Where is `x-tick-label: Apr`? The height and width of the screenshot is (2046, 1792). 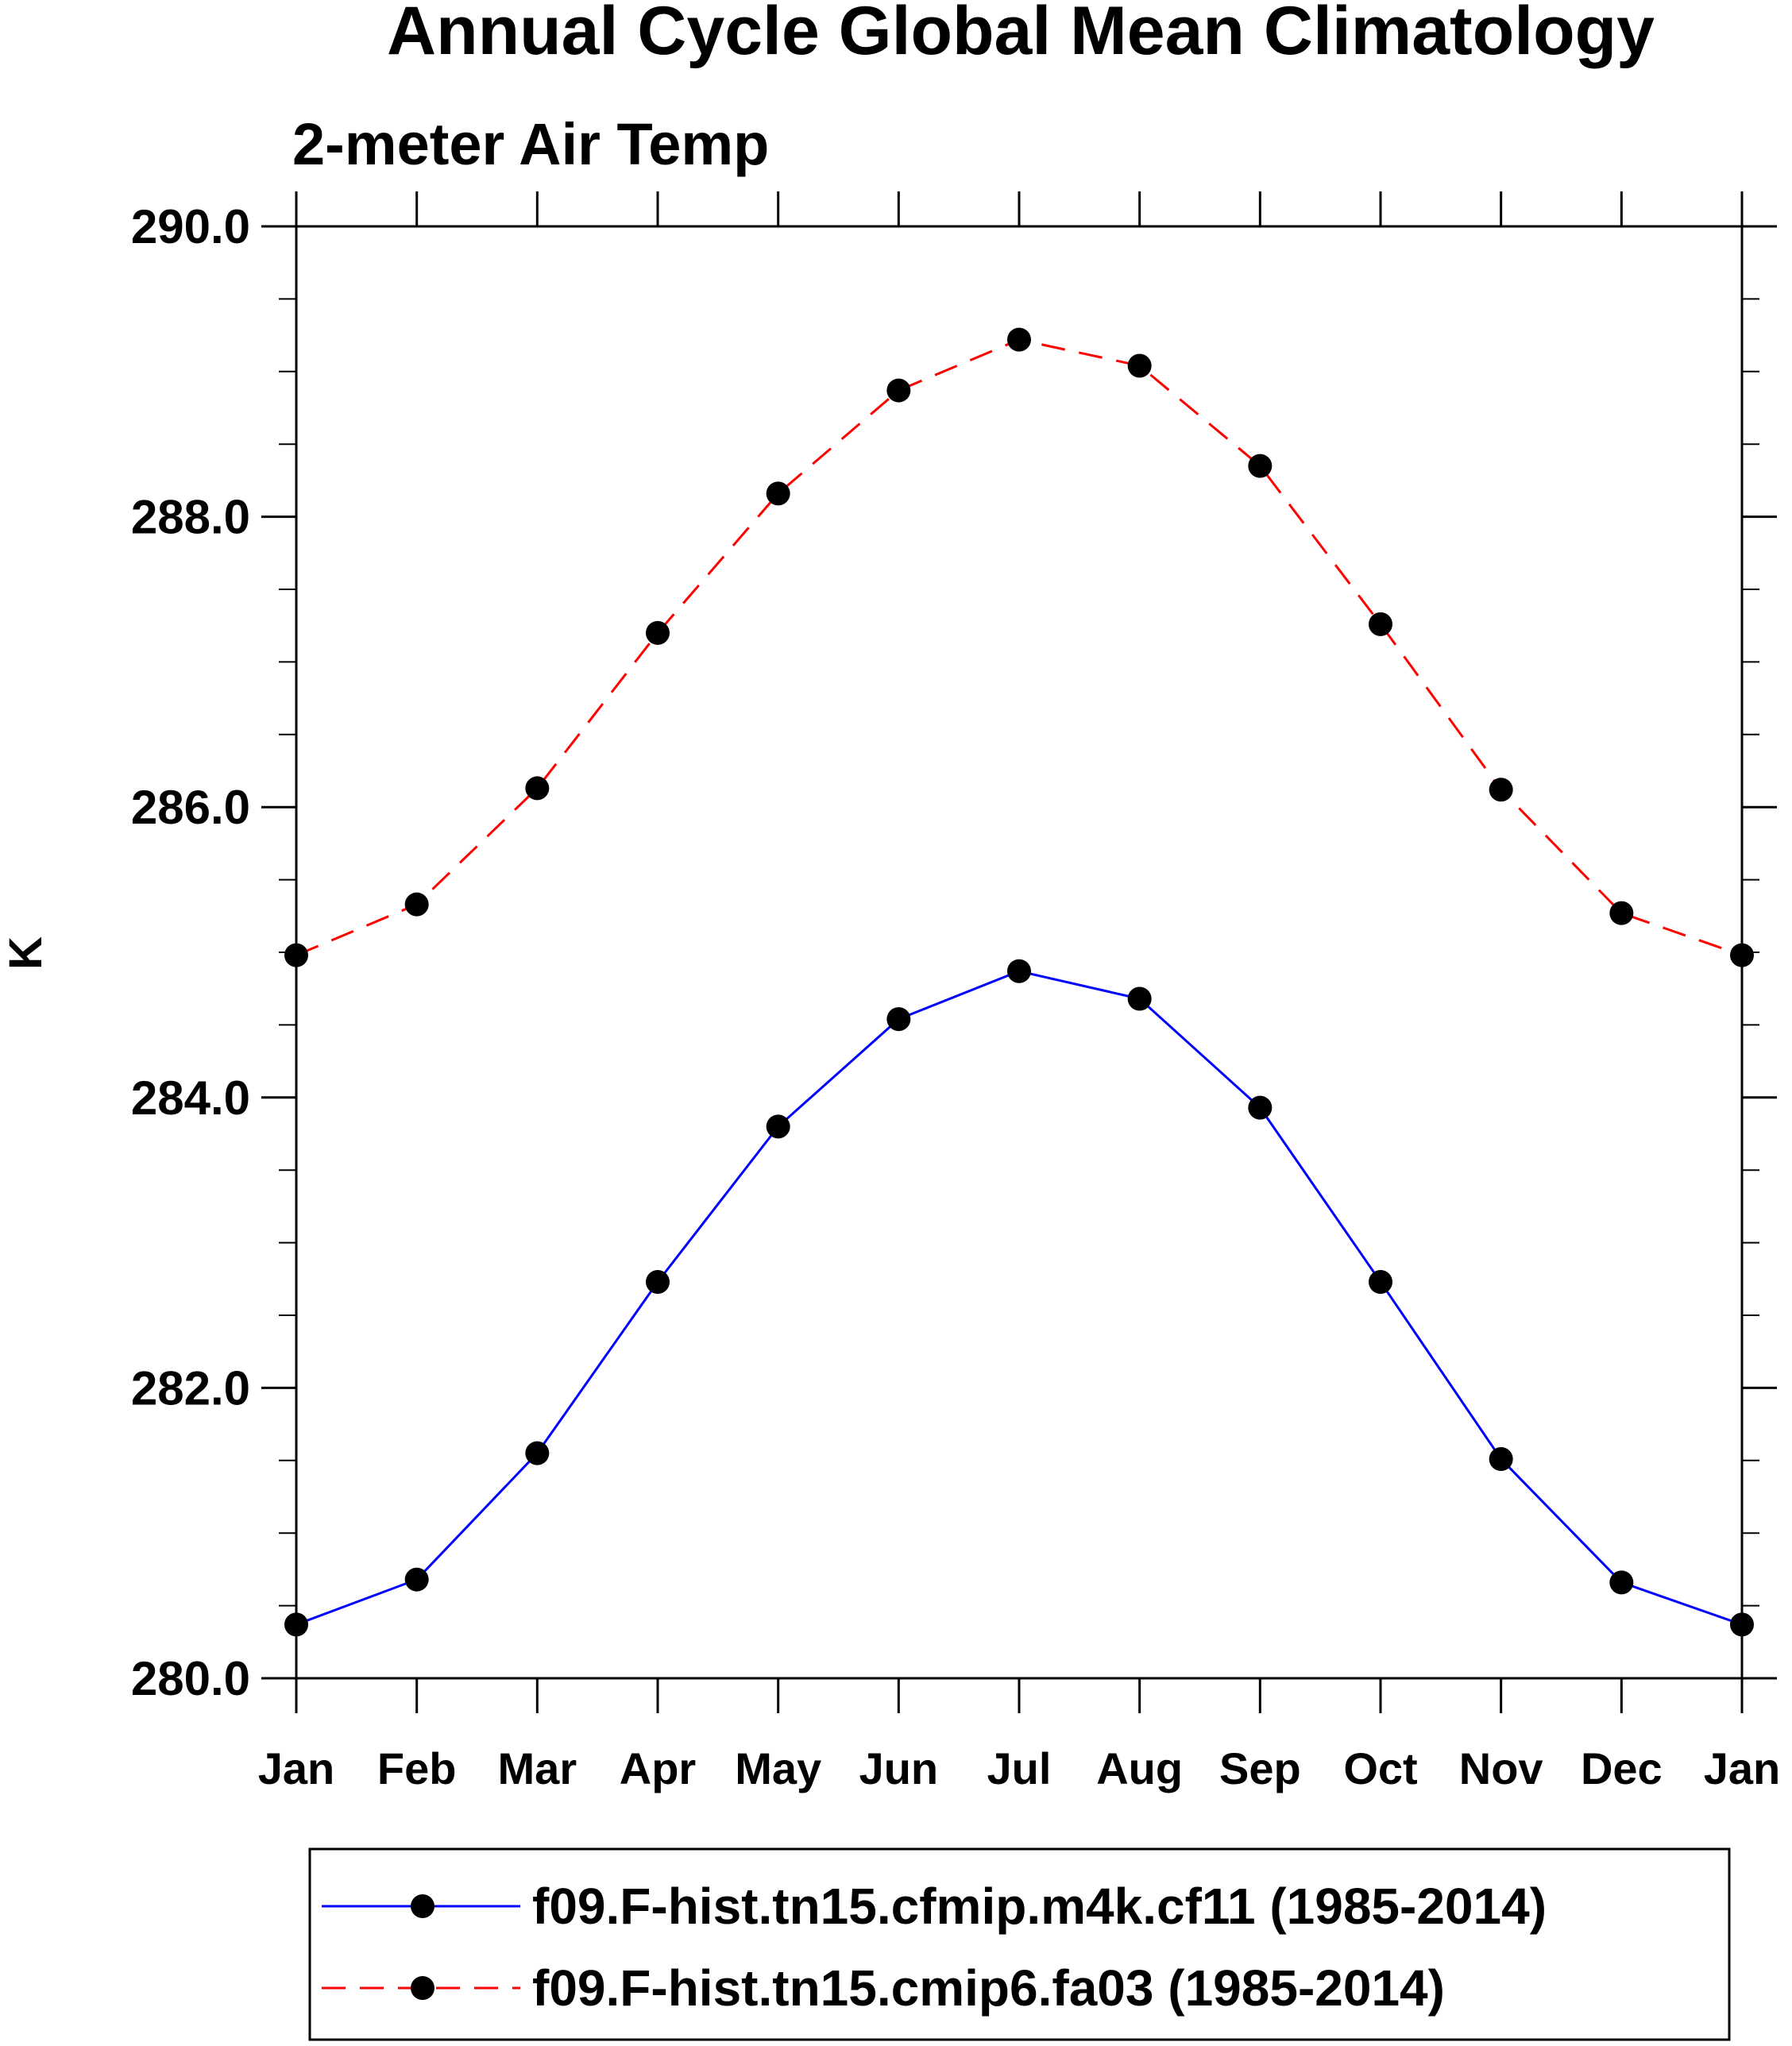
x-tick-label: Apr is located at coordinates (658, 1768).